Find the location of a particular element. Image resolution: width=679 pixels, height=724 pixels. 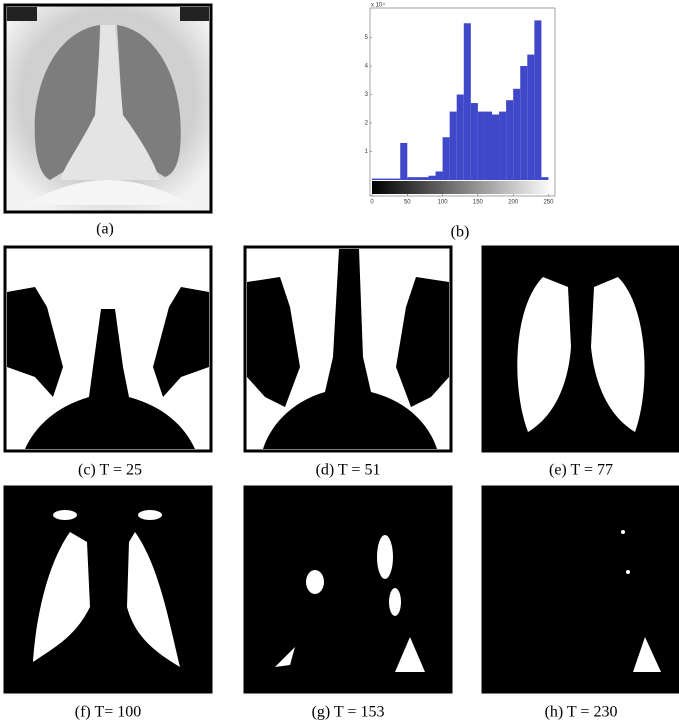

caption: (h) T = 230 is located at coordinates (581, 712).